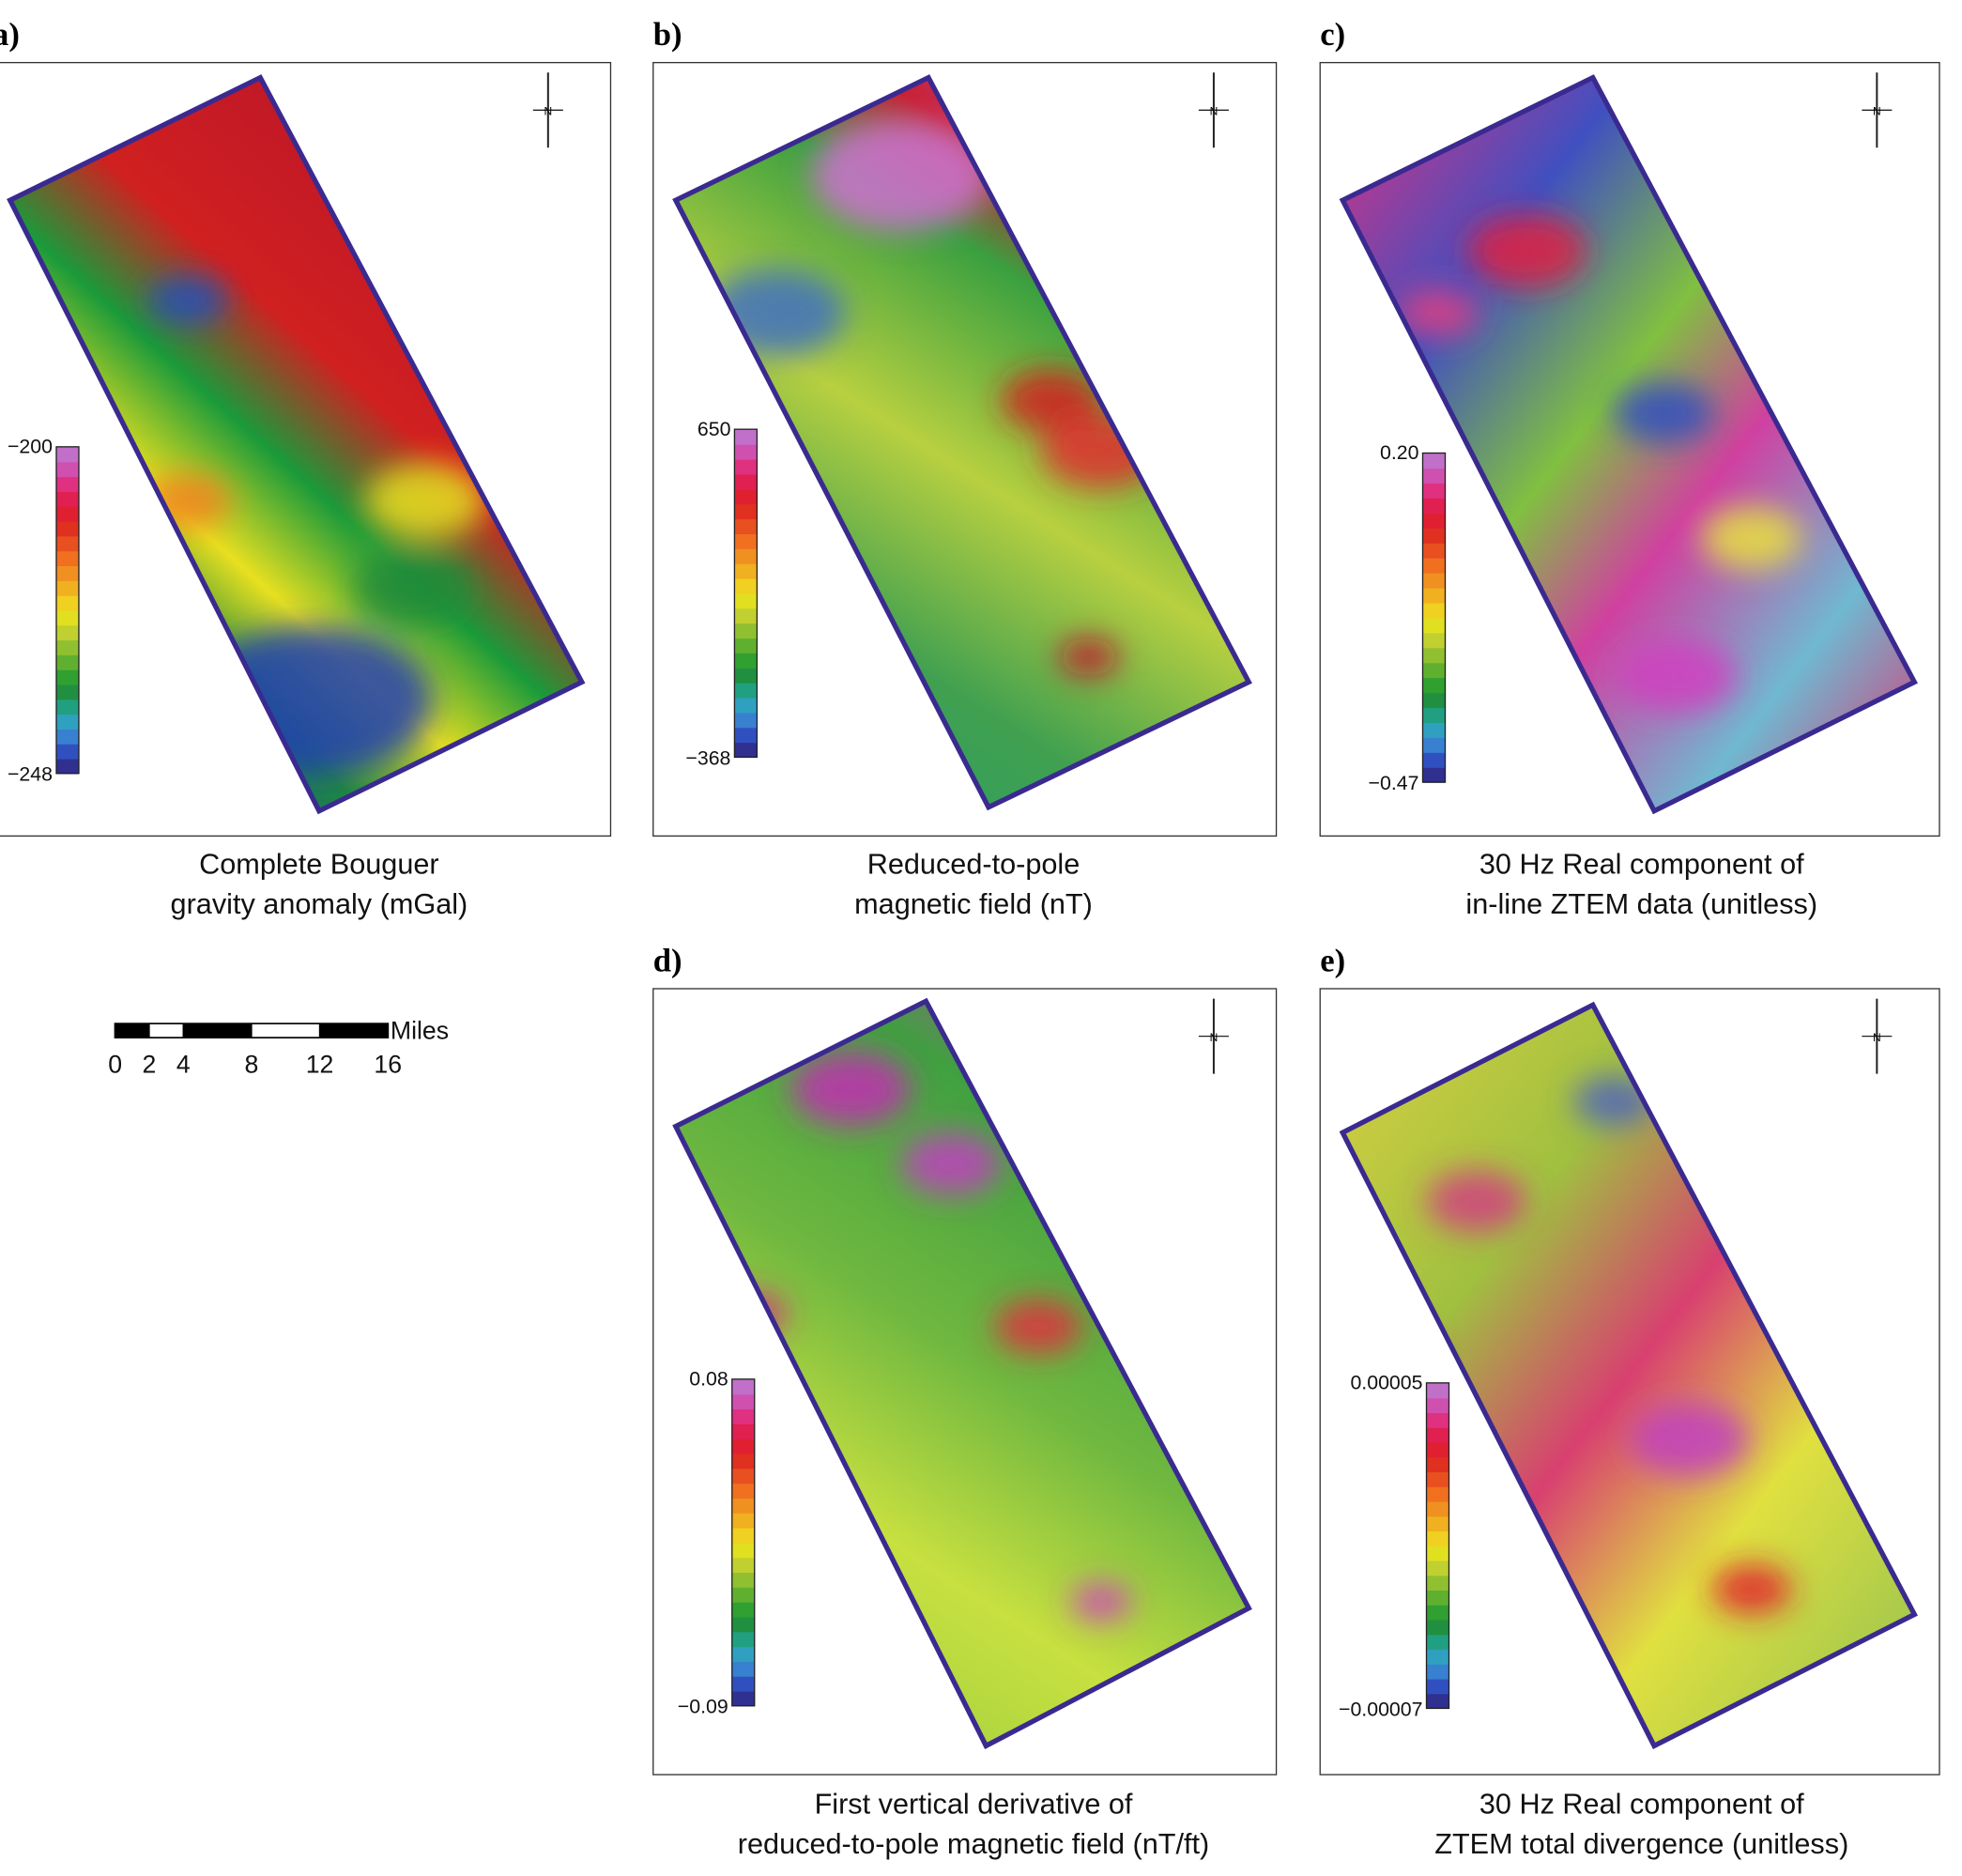  What do you see at coordinates (1332, 960) in the screenshot?
I see `panel-label: e)` at bounding box center [1332, 960].